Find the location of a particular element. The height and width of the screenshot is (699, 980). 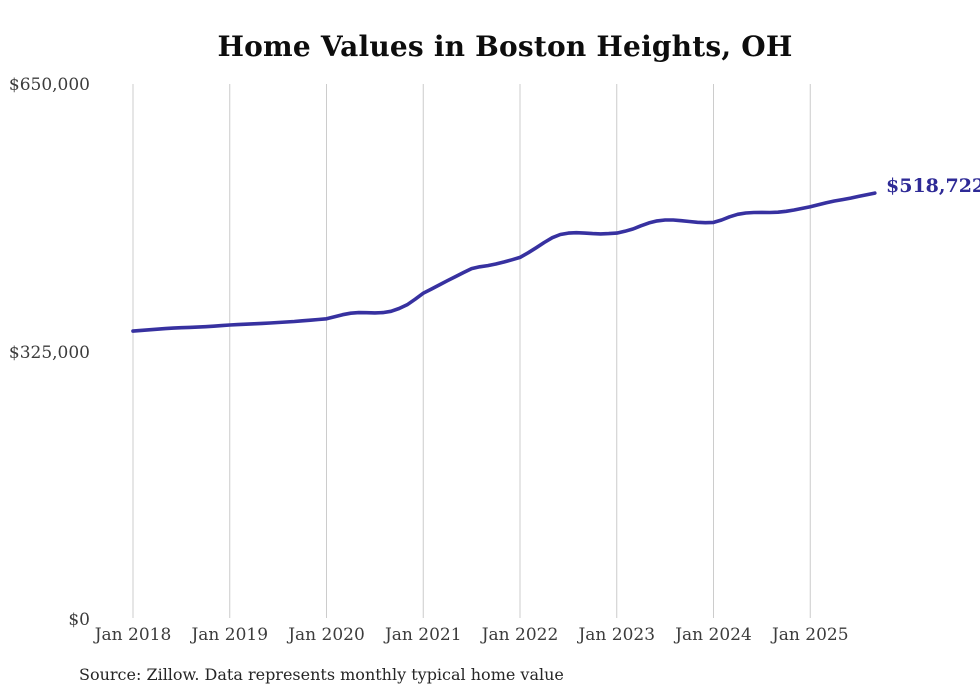

x-axis-tick-label: Jan 2020 is located at coordinates (326, 635).